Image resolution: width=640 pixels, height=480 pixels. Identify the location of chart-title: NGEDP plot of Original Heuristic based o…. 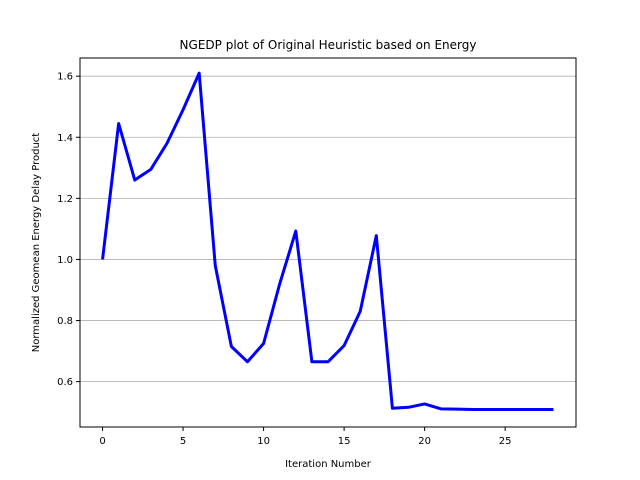
(328, 45).